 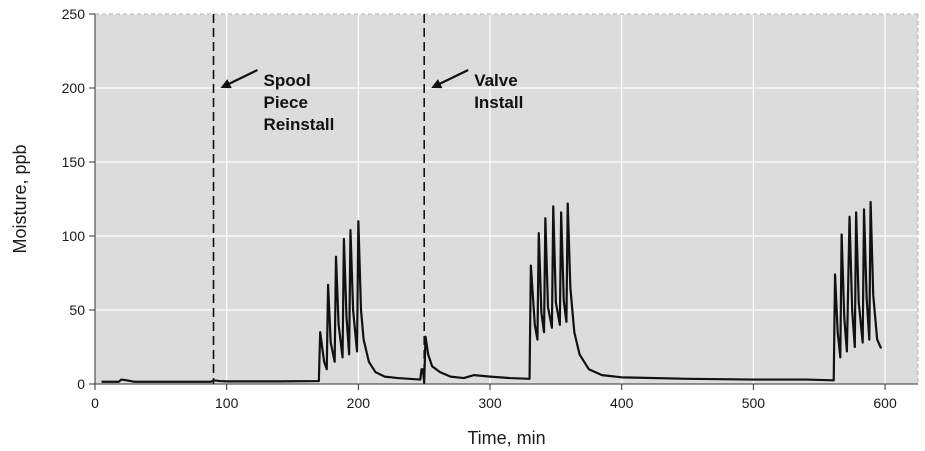 What do you see at coordinates (81, 384) in the screenshot?
I see `y-tick-label-0: 0` at bounding box center [81, 384].